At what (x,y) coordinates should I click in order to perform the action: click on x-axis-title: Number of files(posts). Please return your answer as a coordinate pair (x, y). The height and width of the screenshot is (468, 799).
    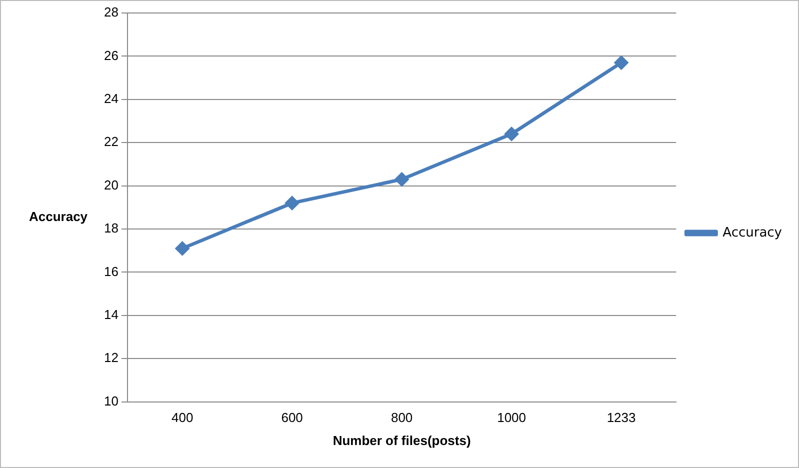
    Looking at the image, I should click on (401, 440).